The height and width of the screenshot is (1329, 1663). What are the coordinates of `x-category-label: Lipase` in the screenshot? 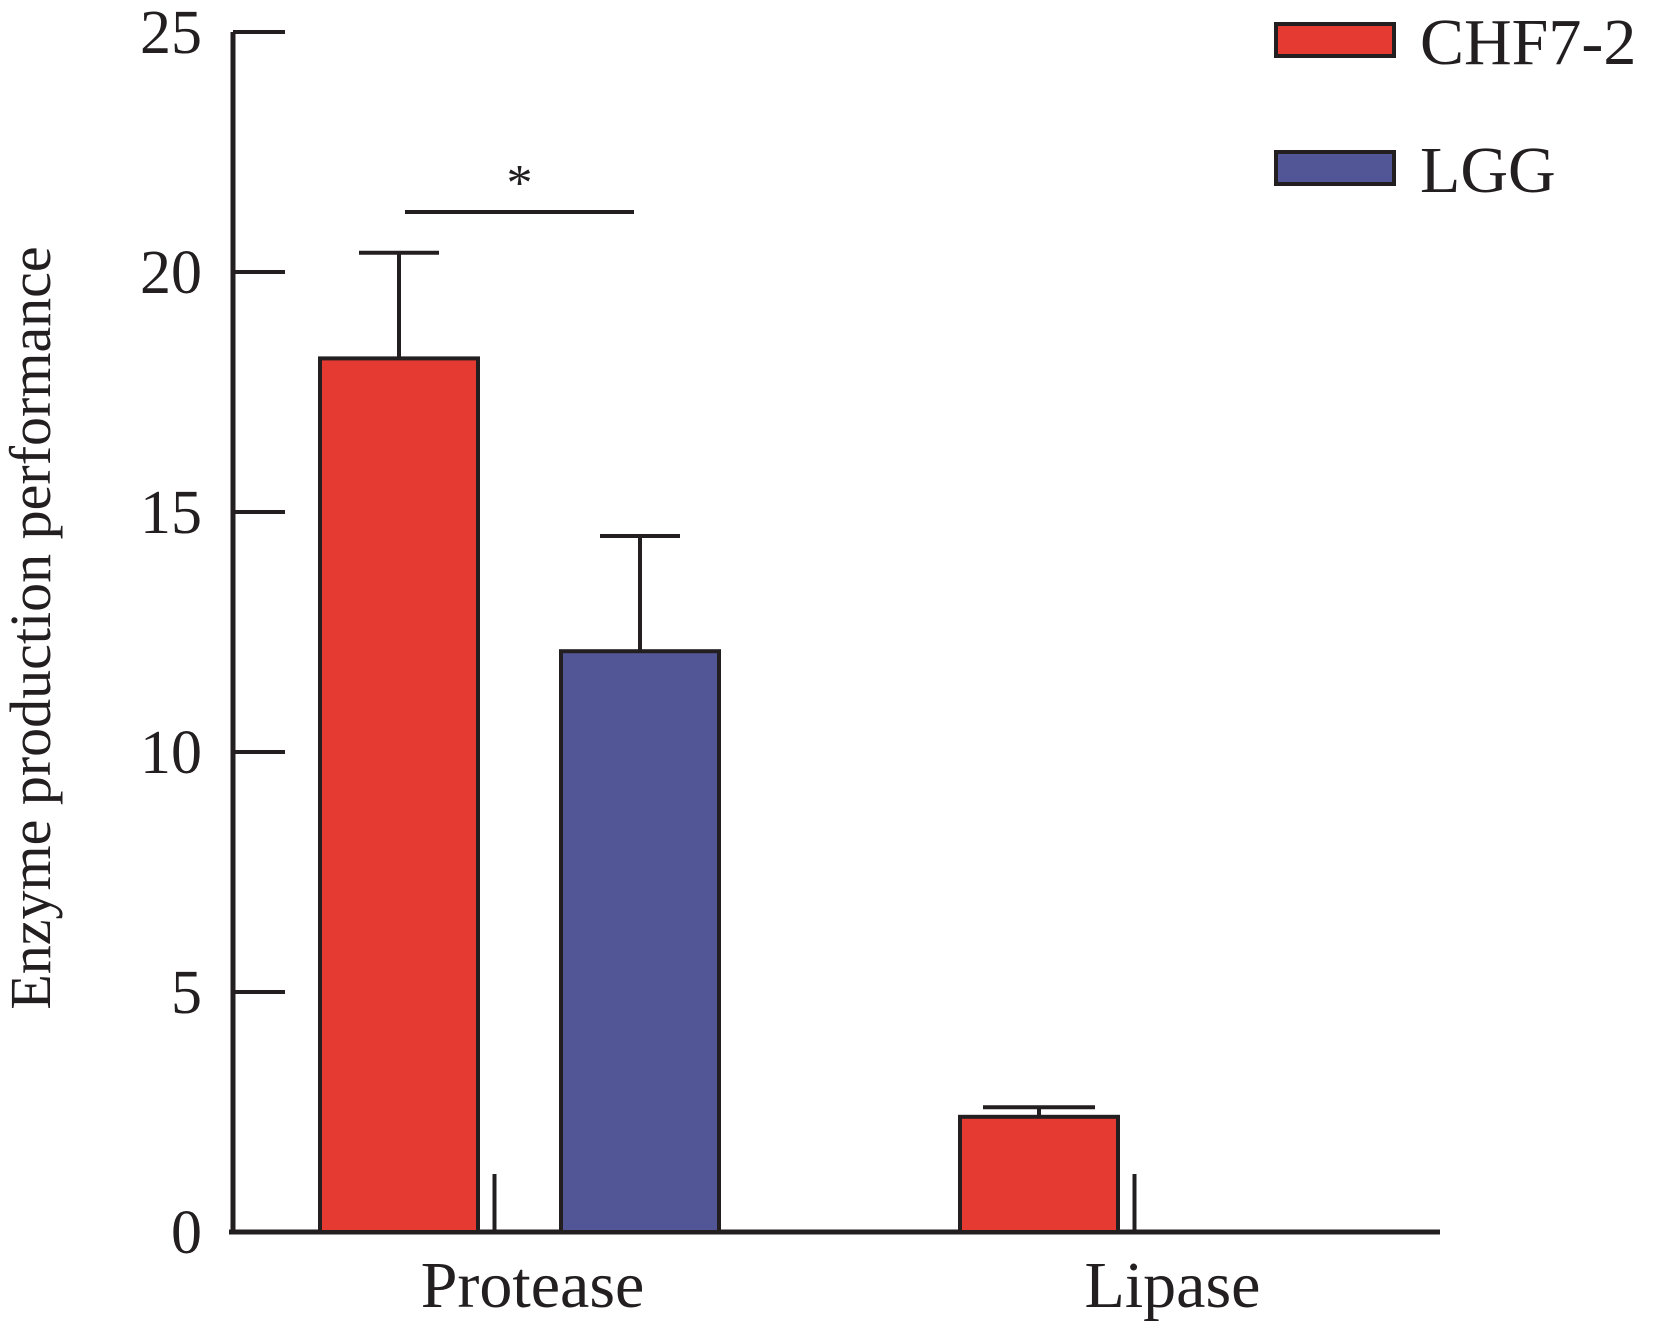 It's located at (1173, 1285).